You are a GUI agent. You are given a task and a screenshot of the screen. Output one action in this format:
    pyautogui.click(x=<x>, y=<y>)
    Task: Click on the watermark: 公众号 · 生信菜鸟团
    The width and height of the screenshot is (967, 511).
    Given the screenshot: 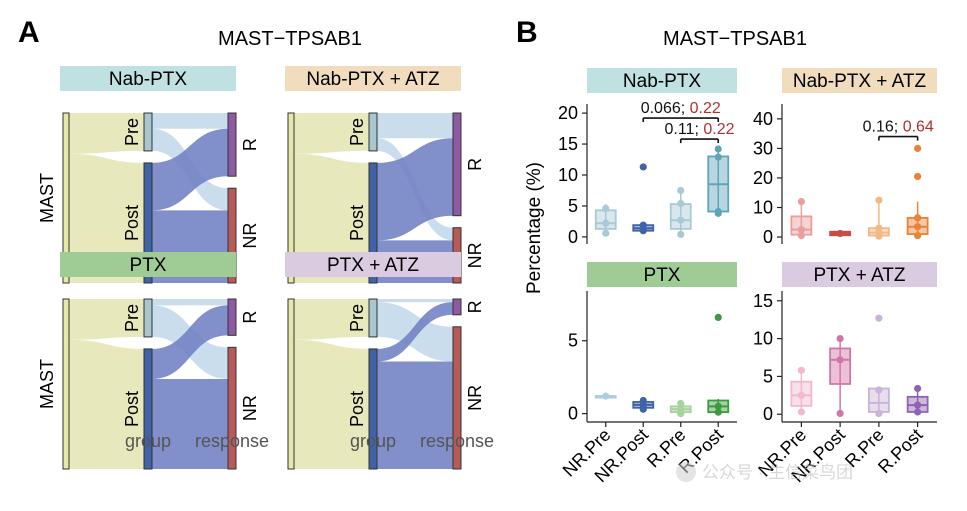 What is the action you would take?
    pyautogui.click(x=764, y=472)
    